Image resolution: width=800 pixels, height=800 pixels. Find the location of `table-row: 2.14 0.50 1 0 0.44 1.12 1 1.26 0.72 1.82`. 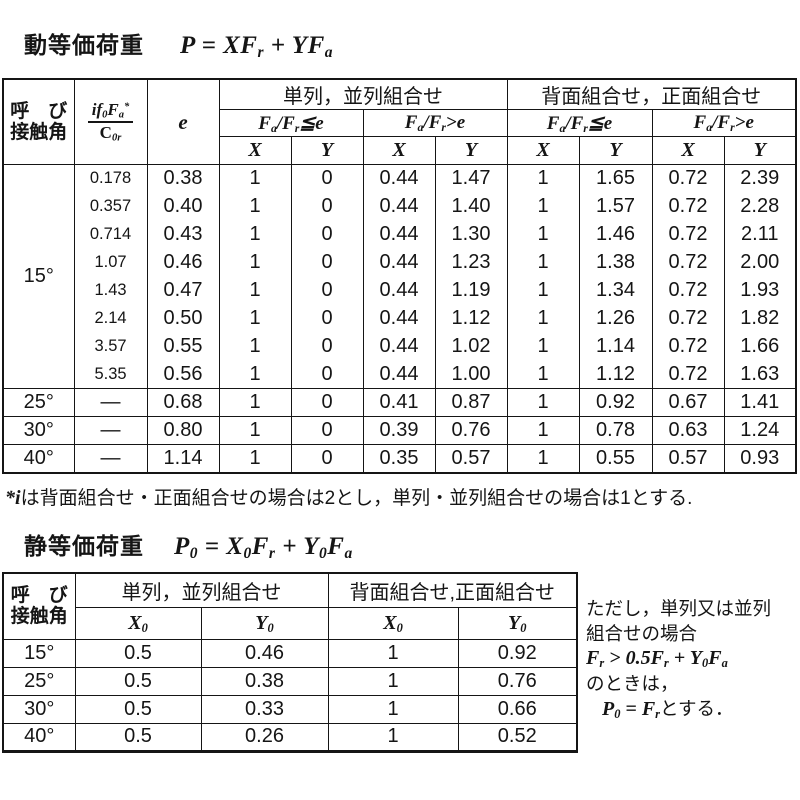

table-row: 2.14 0.50 1 0 0.44 1.12 1 1.26 0.72 1.82 is located at coordinates (400, 318).